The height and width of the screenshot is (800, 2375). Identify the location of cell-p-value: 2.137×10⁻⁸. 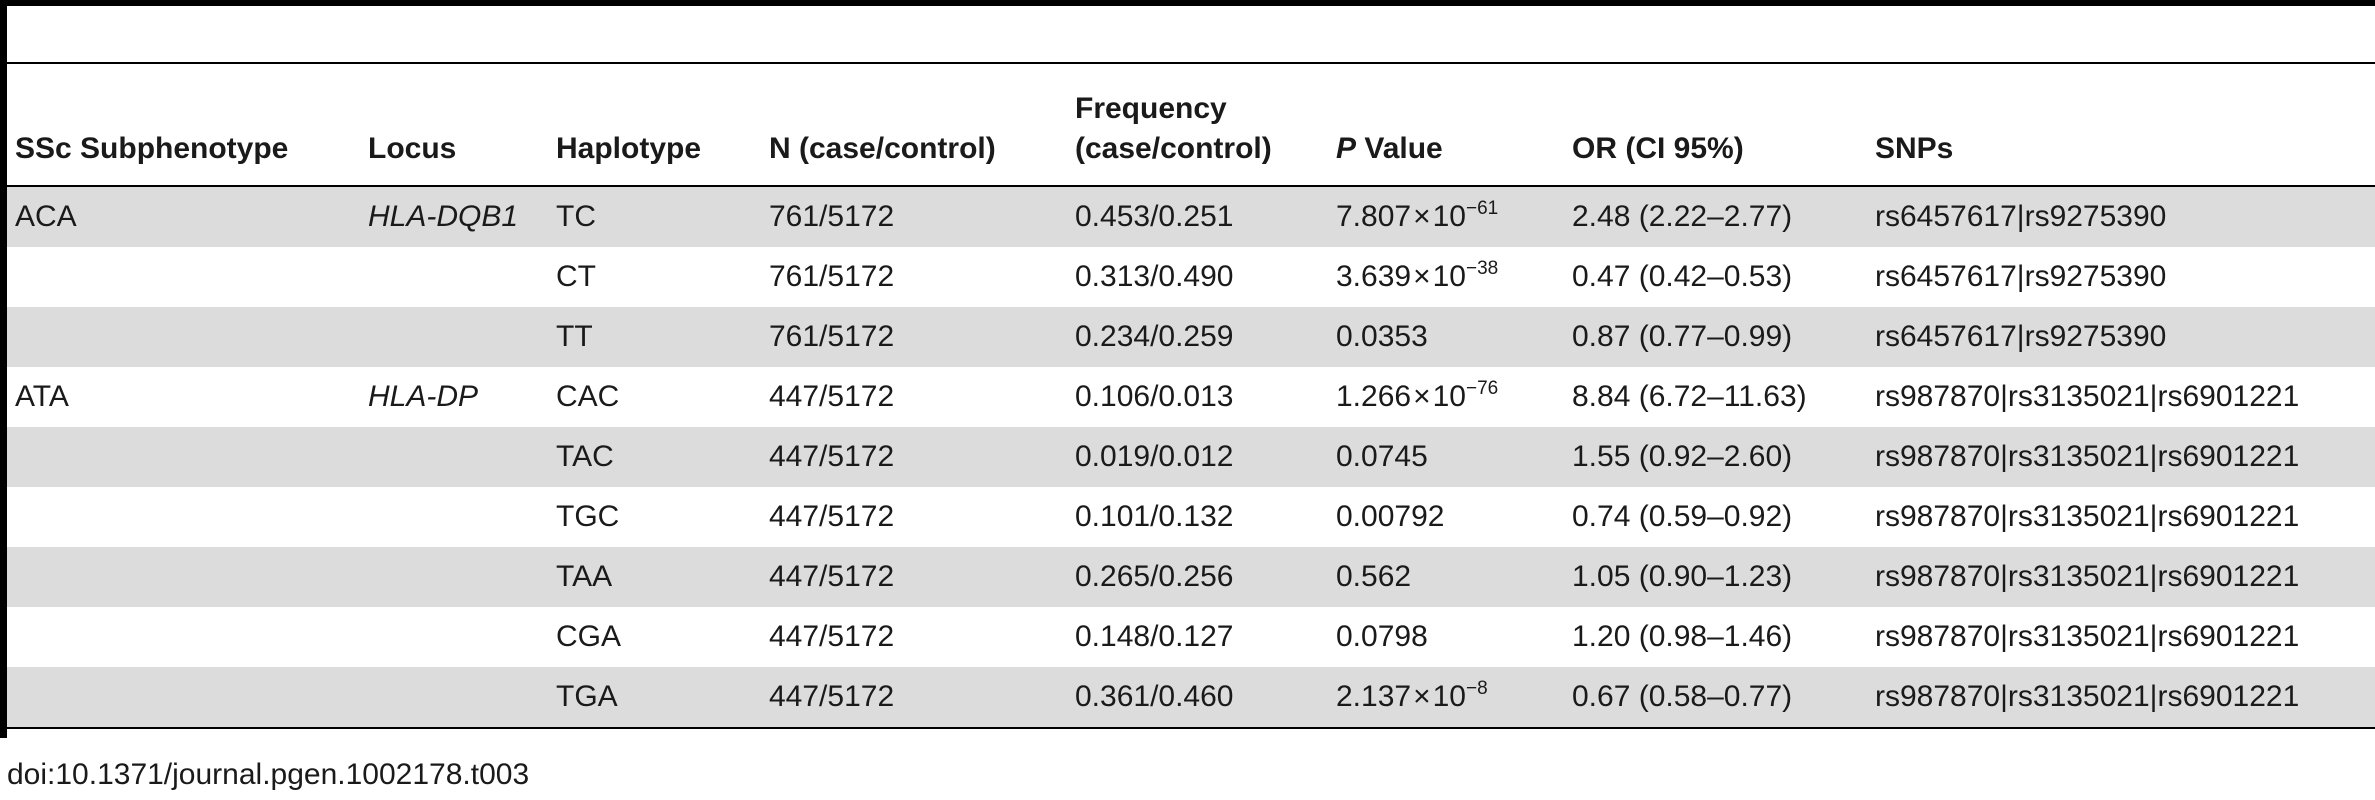
(1446, 697).